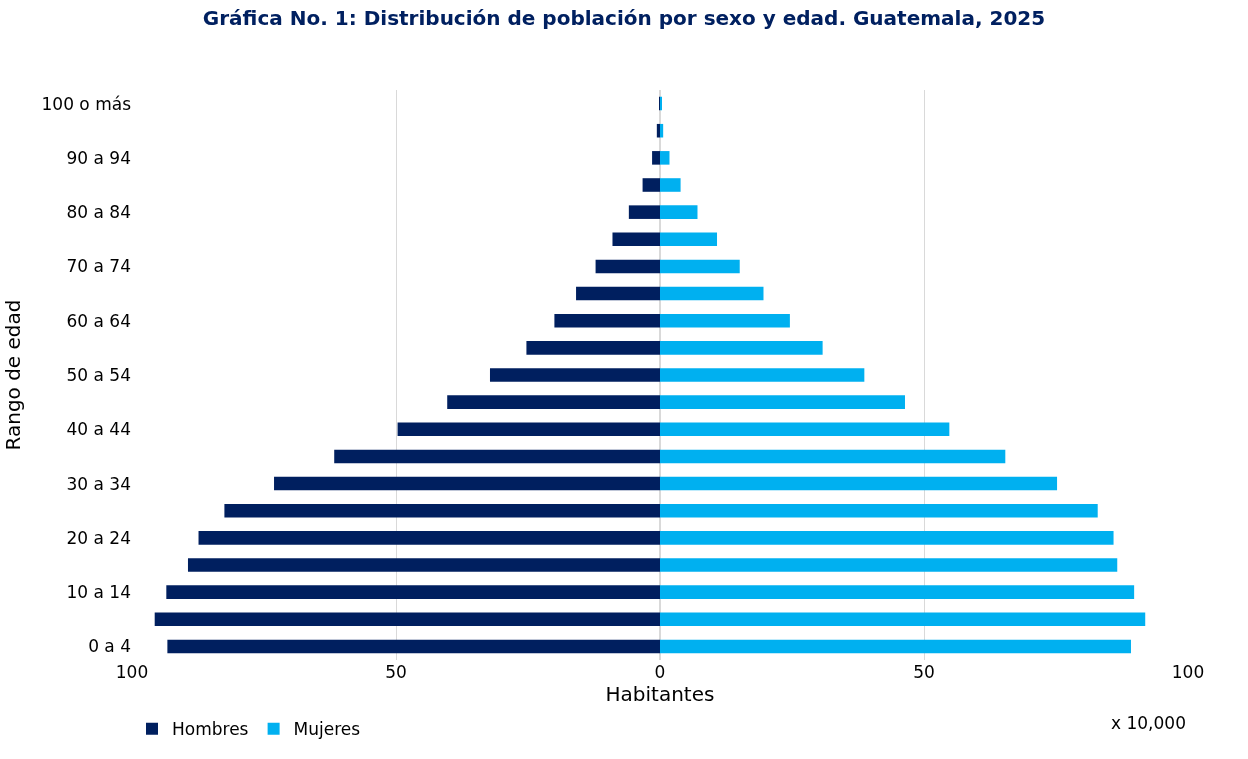 The width and height of the screenshot is (1248, 759). I want to click on y-tick-label: 60 a 64, so click(98, 320).